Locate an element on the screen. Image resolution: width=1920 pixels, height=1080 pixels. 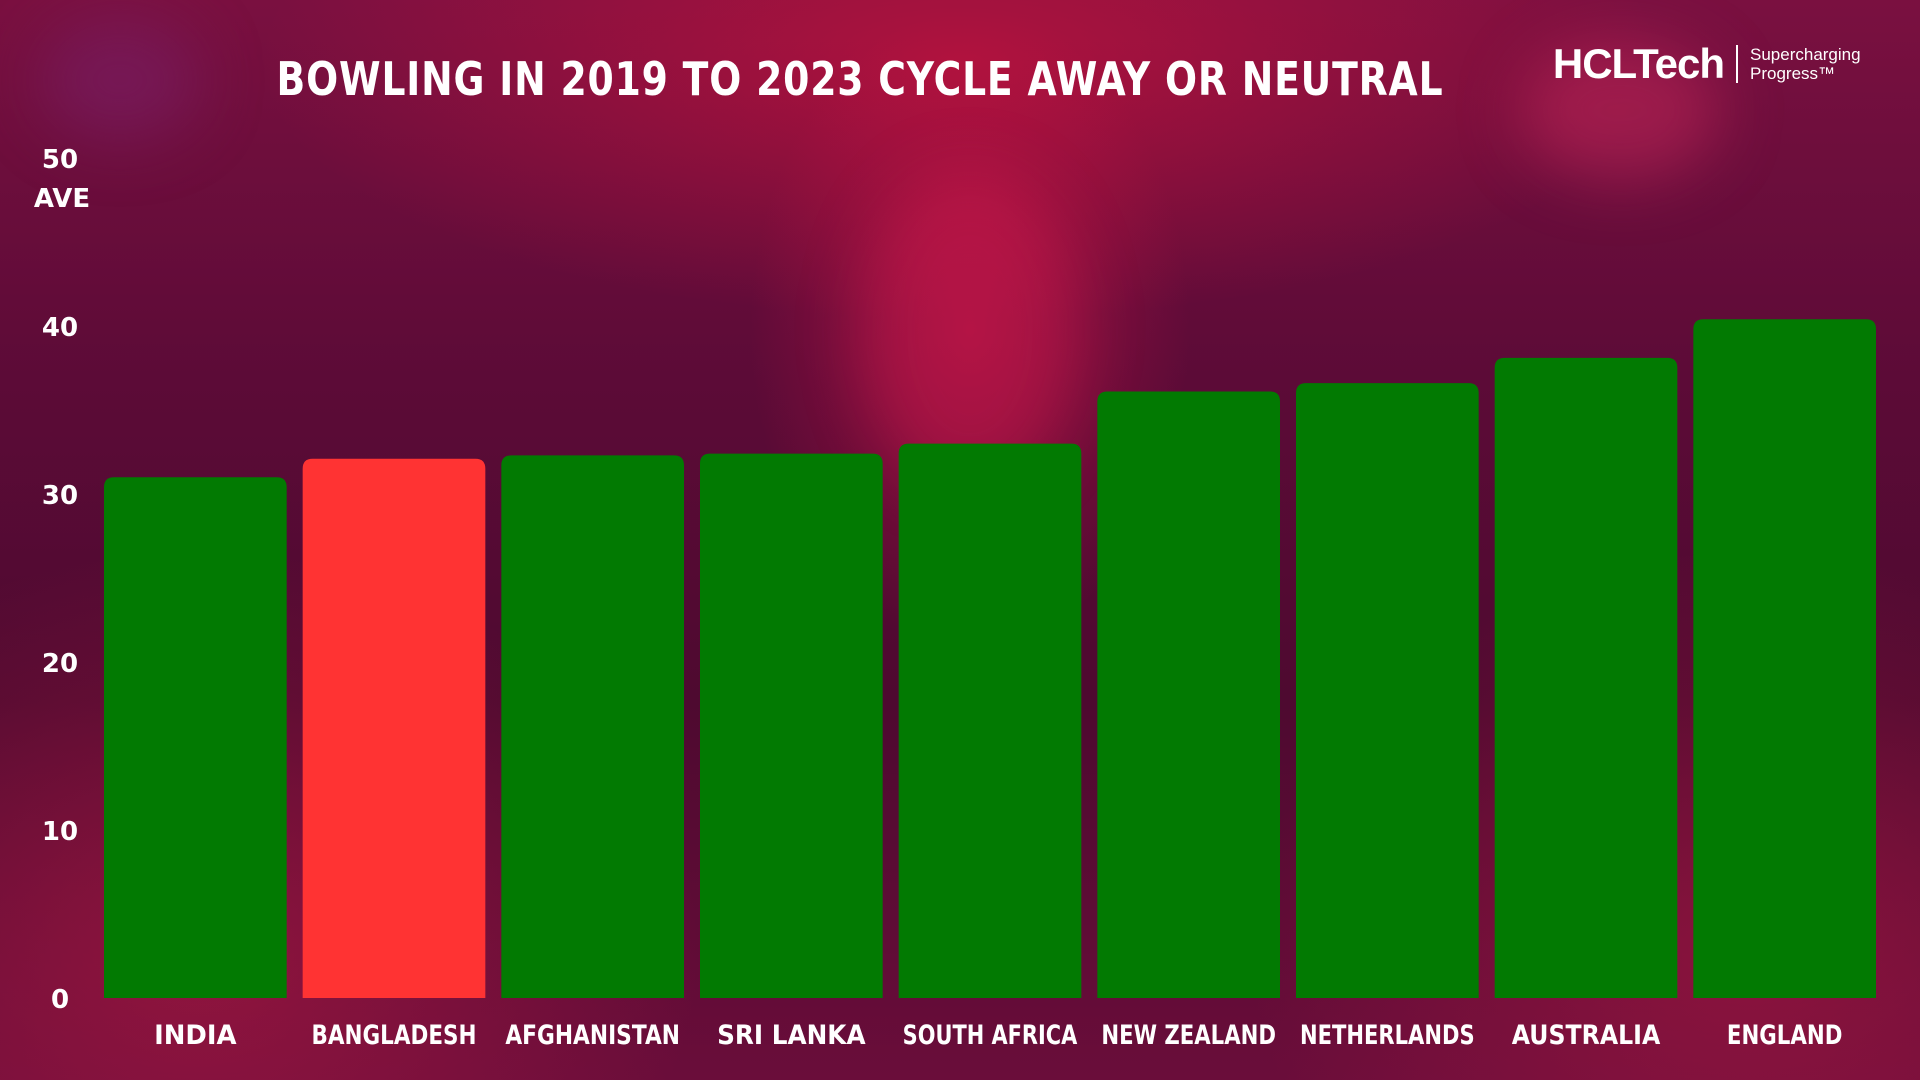
y-axis-title: AVE is located at coordinates (62, 199).